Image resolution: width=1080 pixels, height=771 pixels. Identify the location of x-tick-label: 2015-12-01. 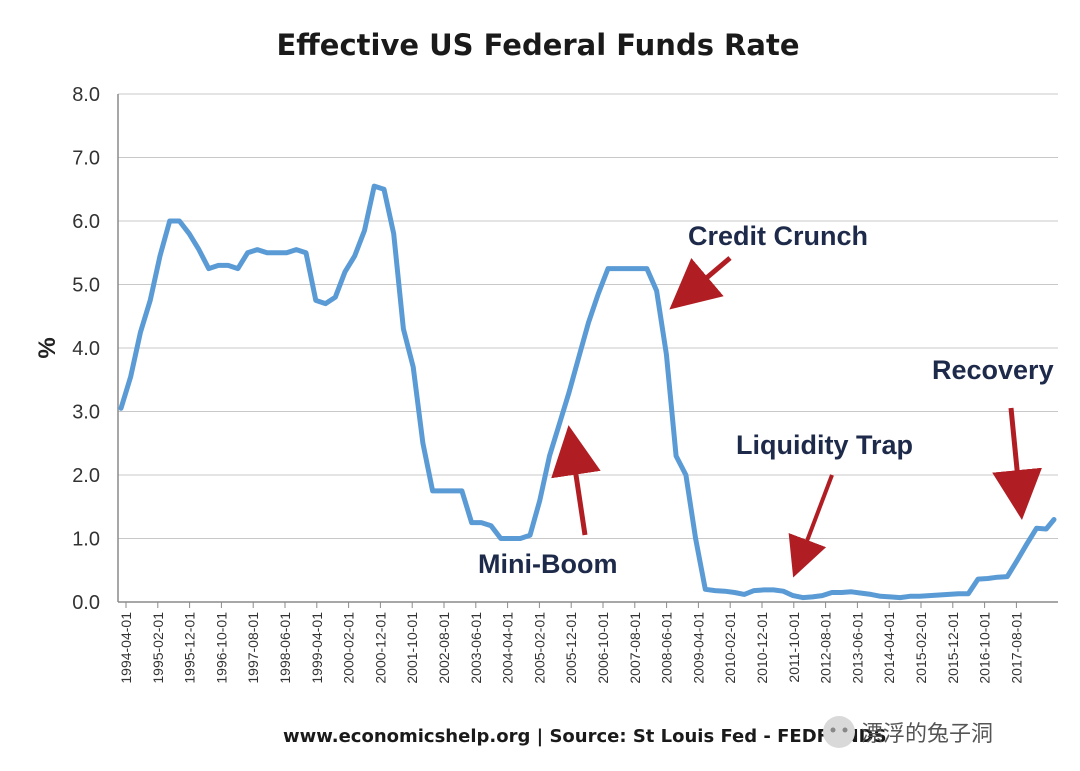
(953, 648).